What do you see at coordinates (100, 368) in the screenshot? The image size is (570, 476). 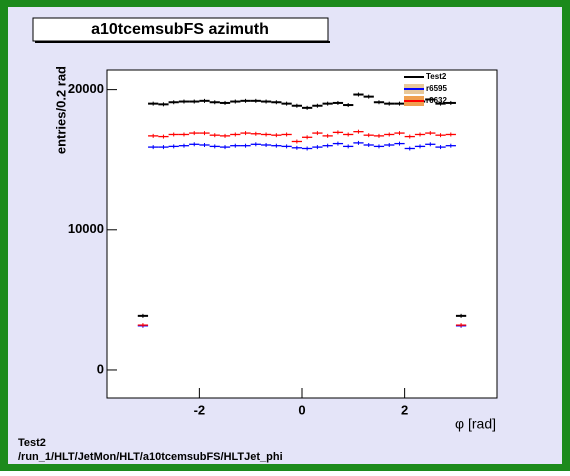 I see `y-tick-label: 0` at bounding box center [100, 368].